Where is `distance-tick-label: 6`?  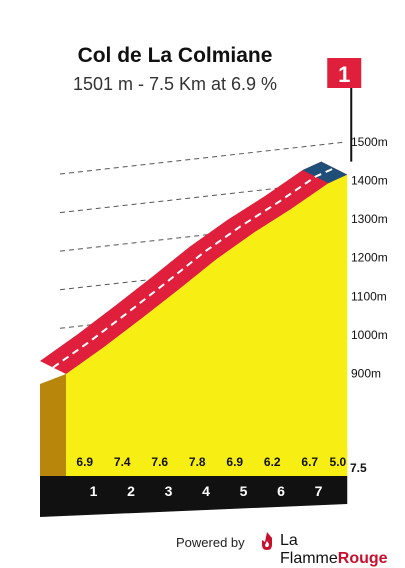 distance-tick-label: 6 is located at coordinates (281, 491).